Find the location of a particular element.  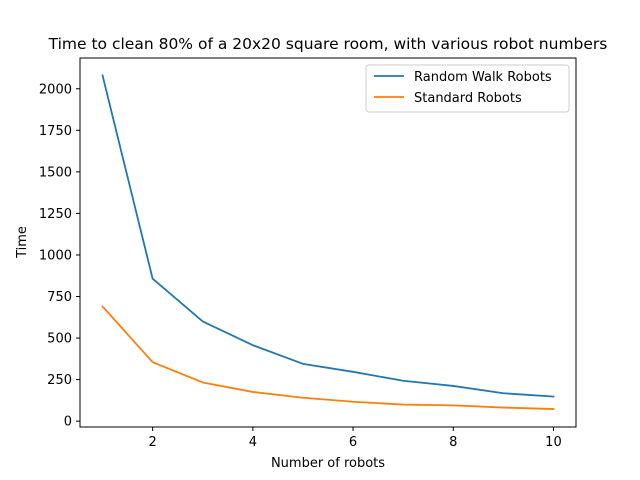

y-tick-label: 0 is located at coordinates (68, 422).